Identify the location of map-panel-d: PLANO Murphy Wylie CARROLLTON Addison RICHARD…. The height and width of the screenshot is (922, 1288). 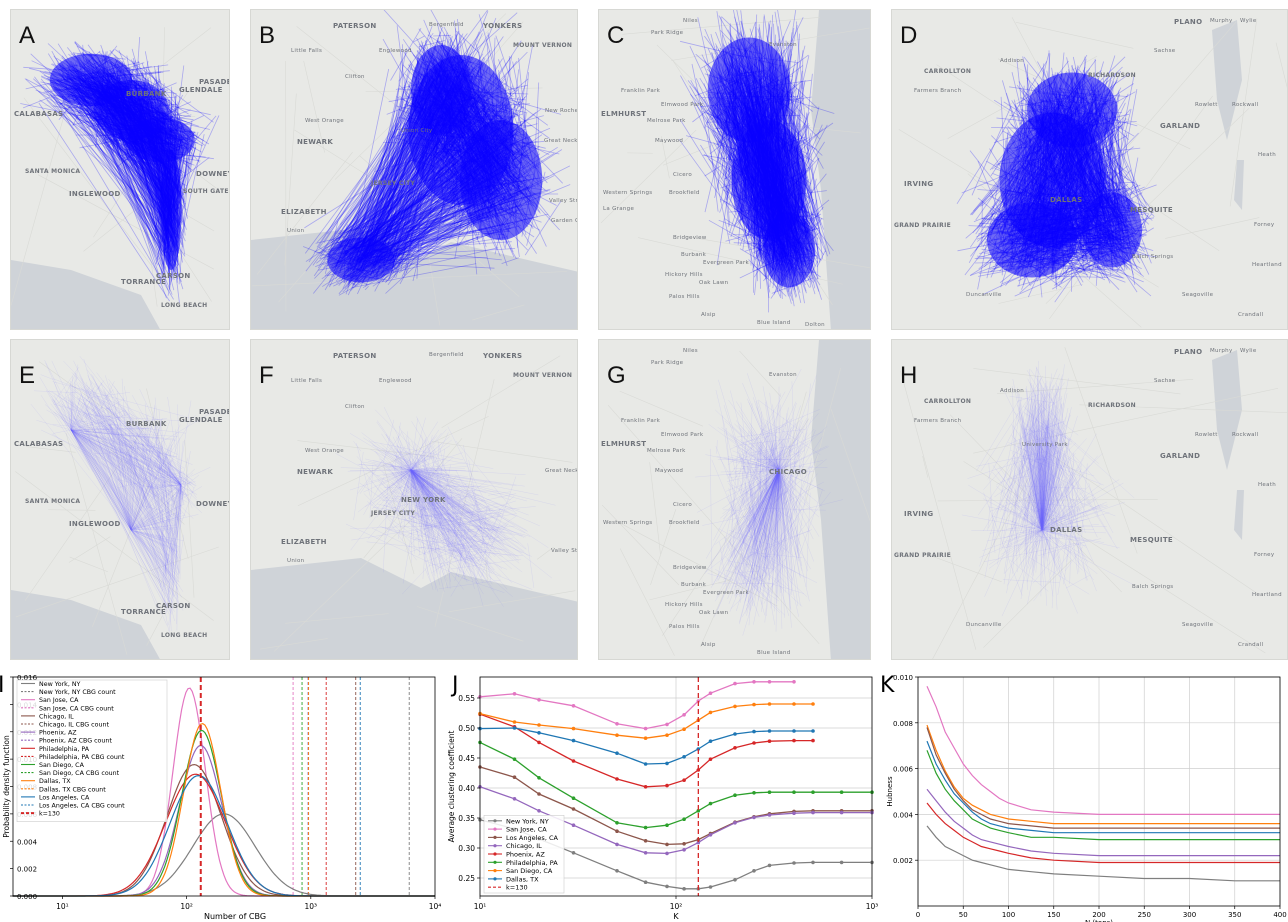
(1089, 169).